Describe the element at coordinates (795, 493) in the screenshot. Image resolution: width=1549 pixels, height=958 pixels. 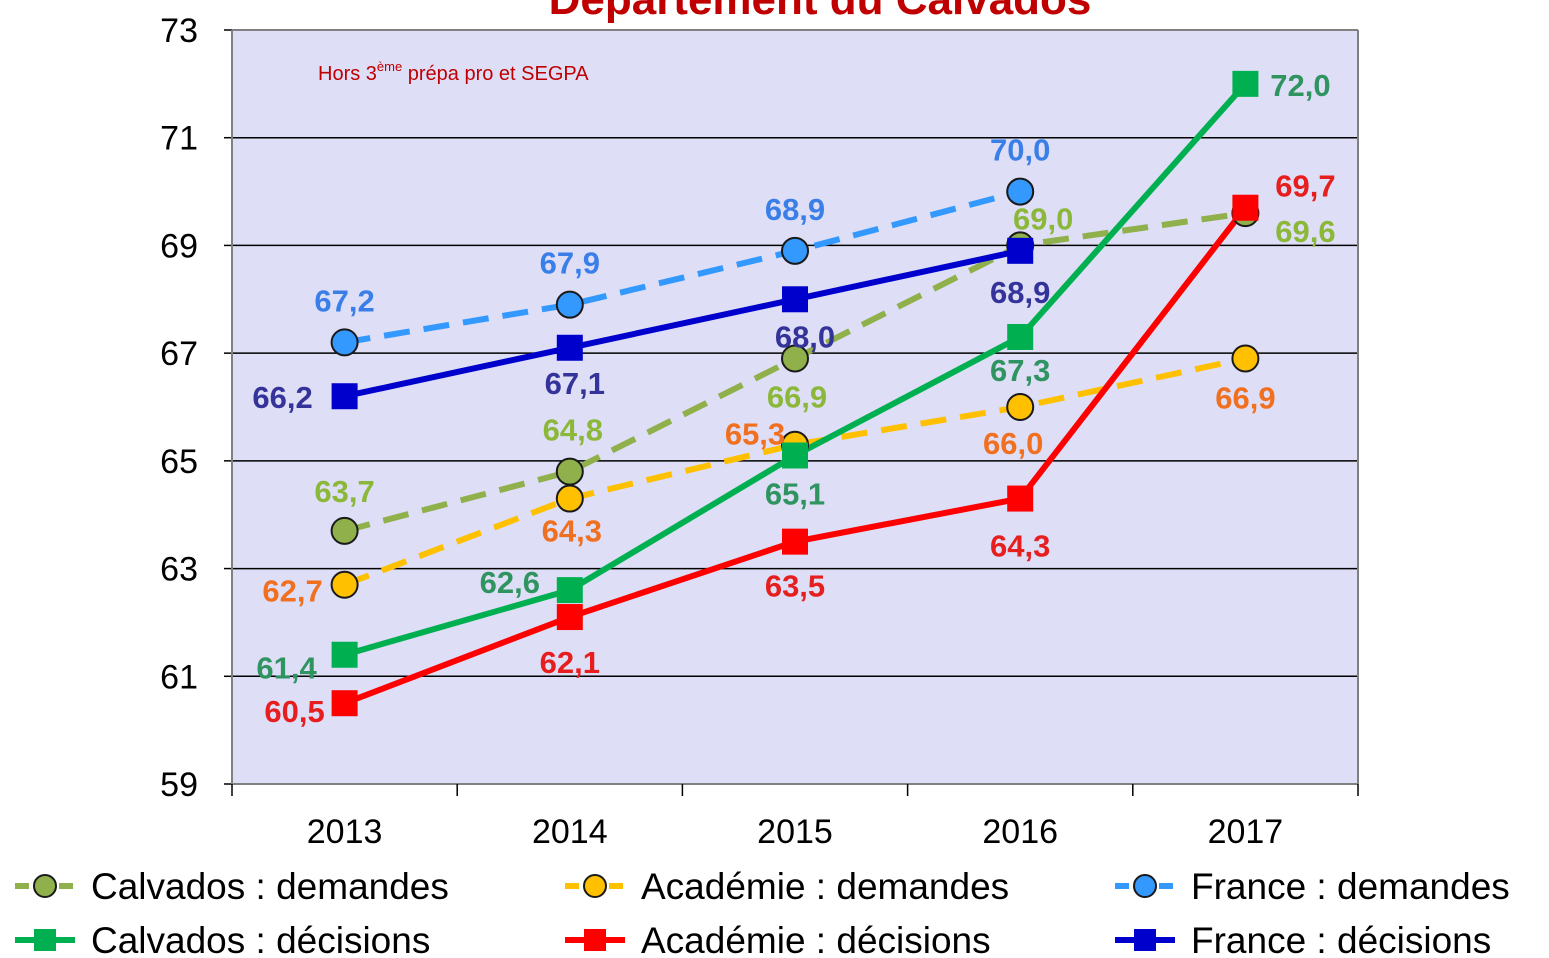
I see `data-label: 65,1` at that location.